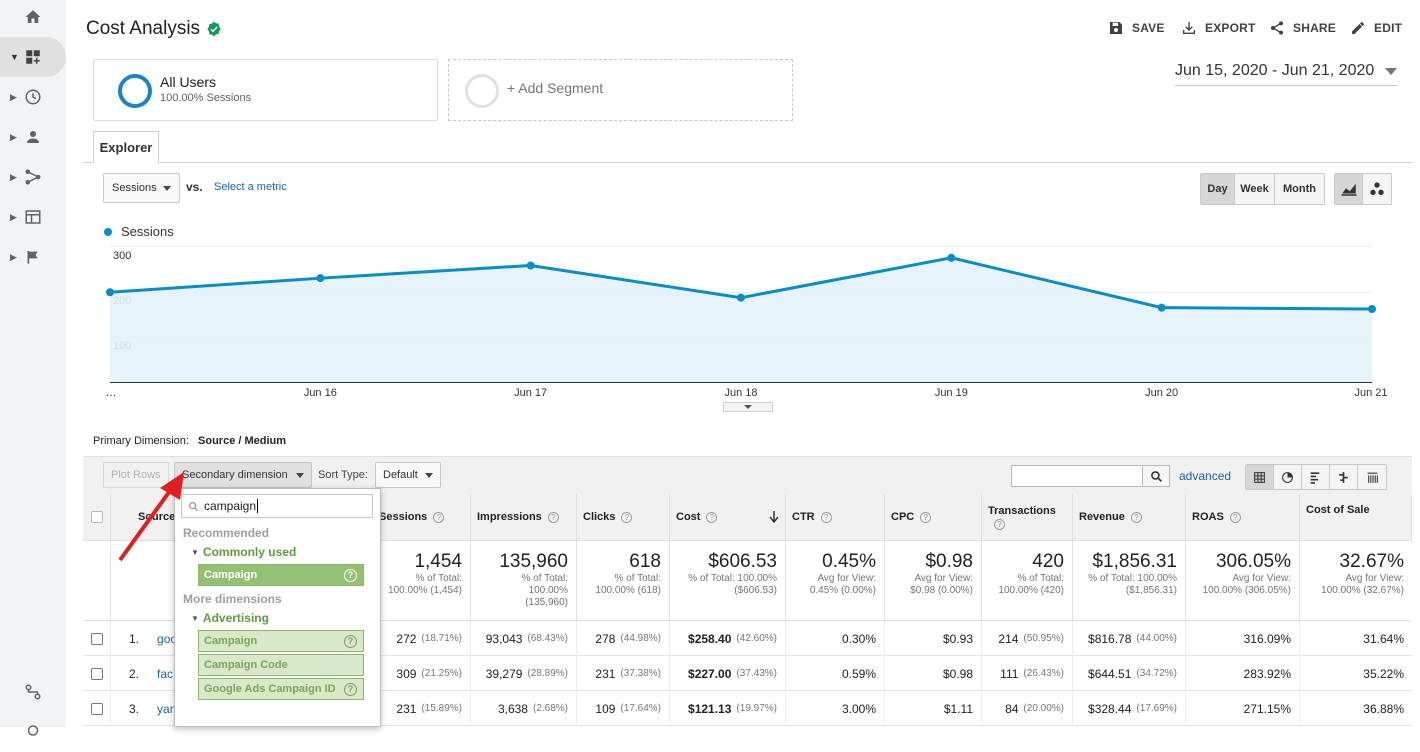 The image size is (1420, 752). I want to click on sort-type-value: Default, so click(400, 475).